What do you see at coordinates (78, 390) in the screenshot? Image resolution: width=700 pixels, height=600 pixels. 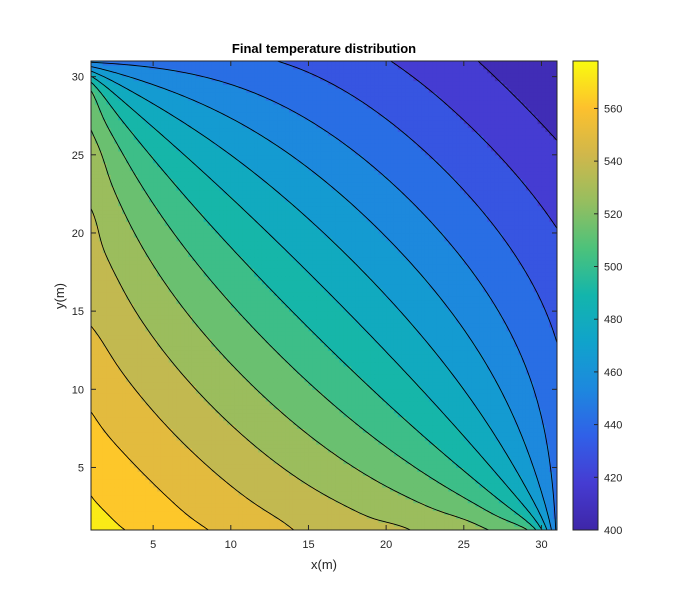 I see `y-tick-label: 10` at bounding box center [78, 390].